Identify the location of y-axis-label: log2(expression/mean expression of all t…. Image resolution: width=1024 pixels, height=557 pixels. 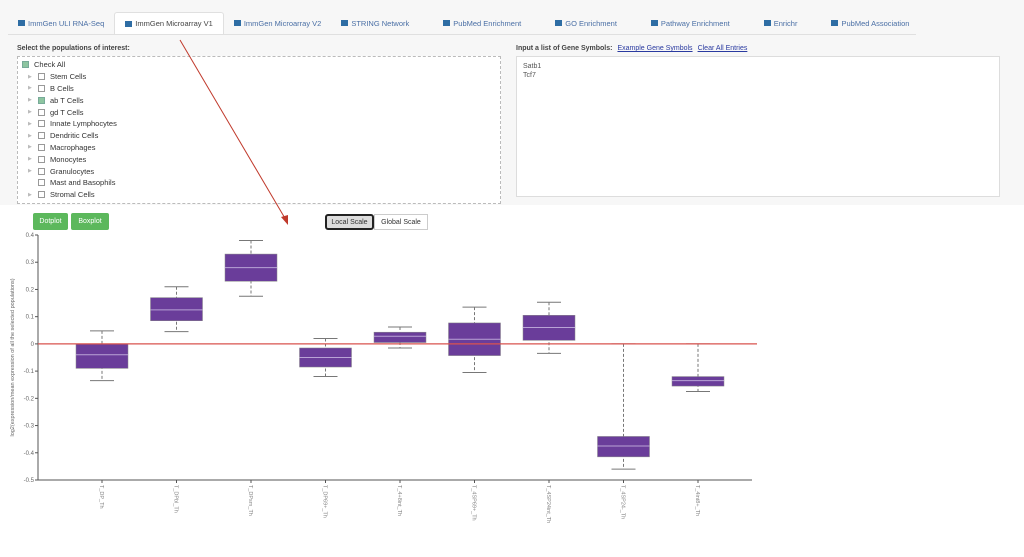
(13, 357).